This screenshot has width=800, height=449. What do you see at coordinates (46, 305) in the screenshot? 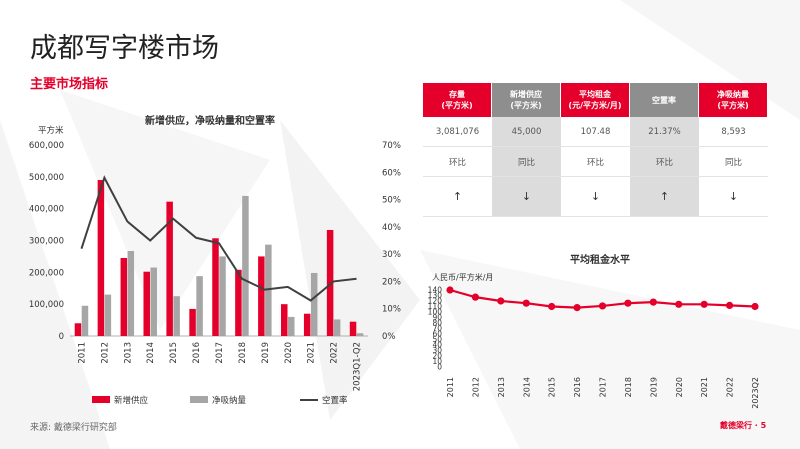
I see `y-tick-label: 100,000` at bounding box center [46, 305].